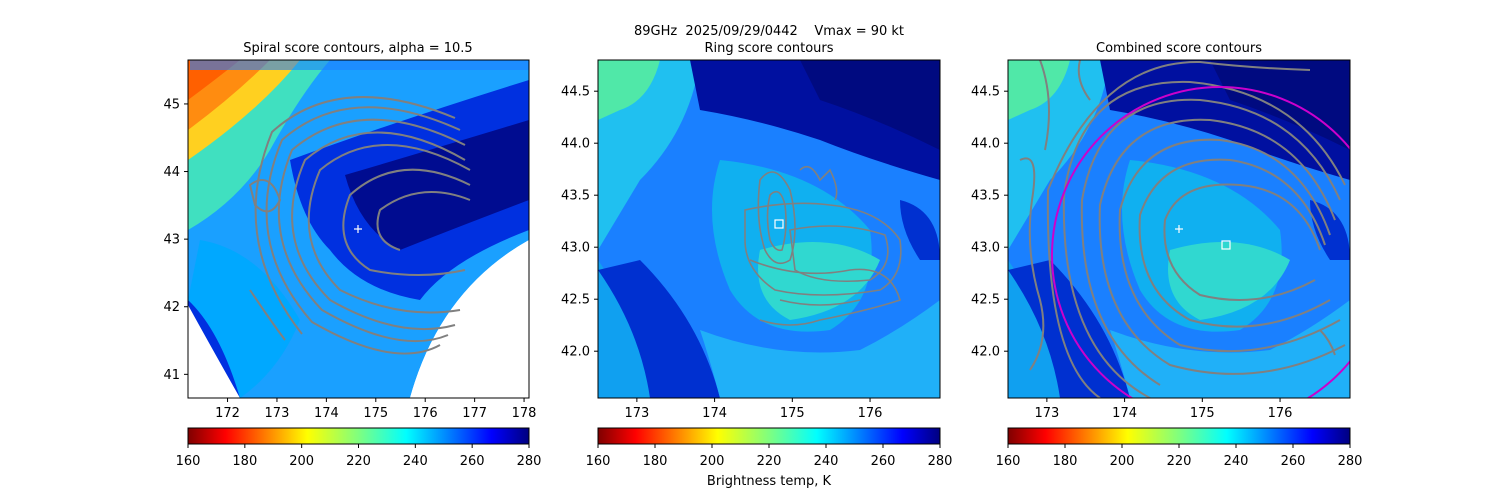 The width and height of the screenshot is (1500, 500). What do you see at coordinates (227, 413) in the screenshot?
I see `x-tick-label: 172` at bounding box center [227, 413].